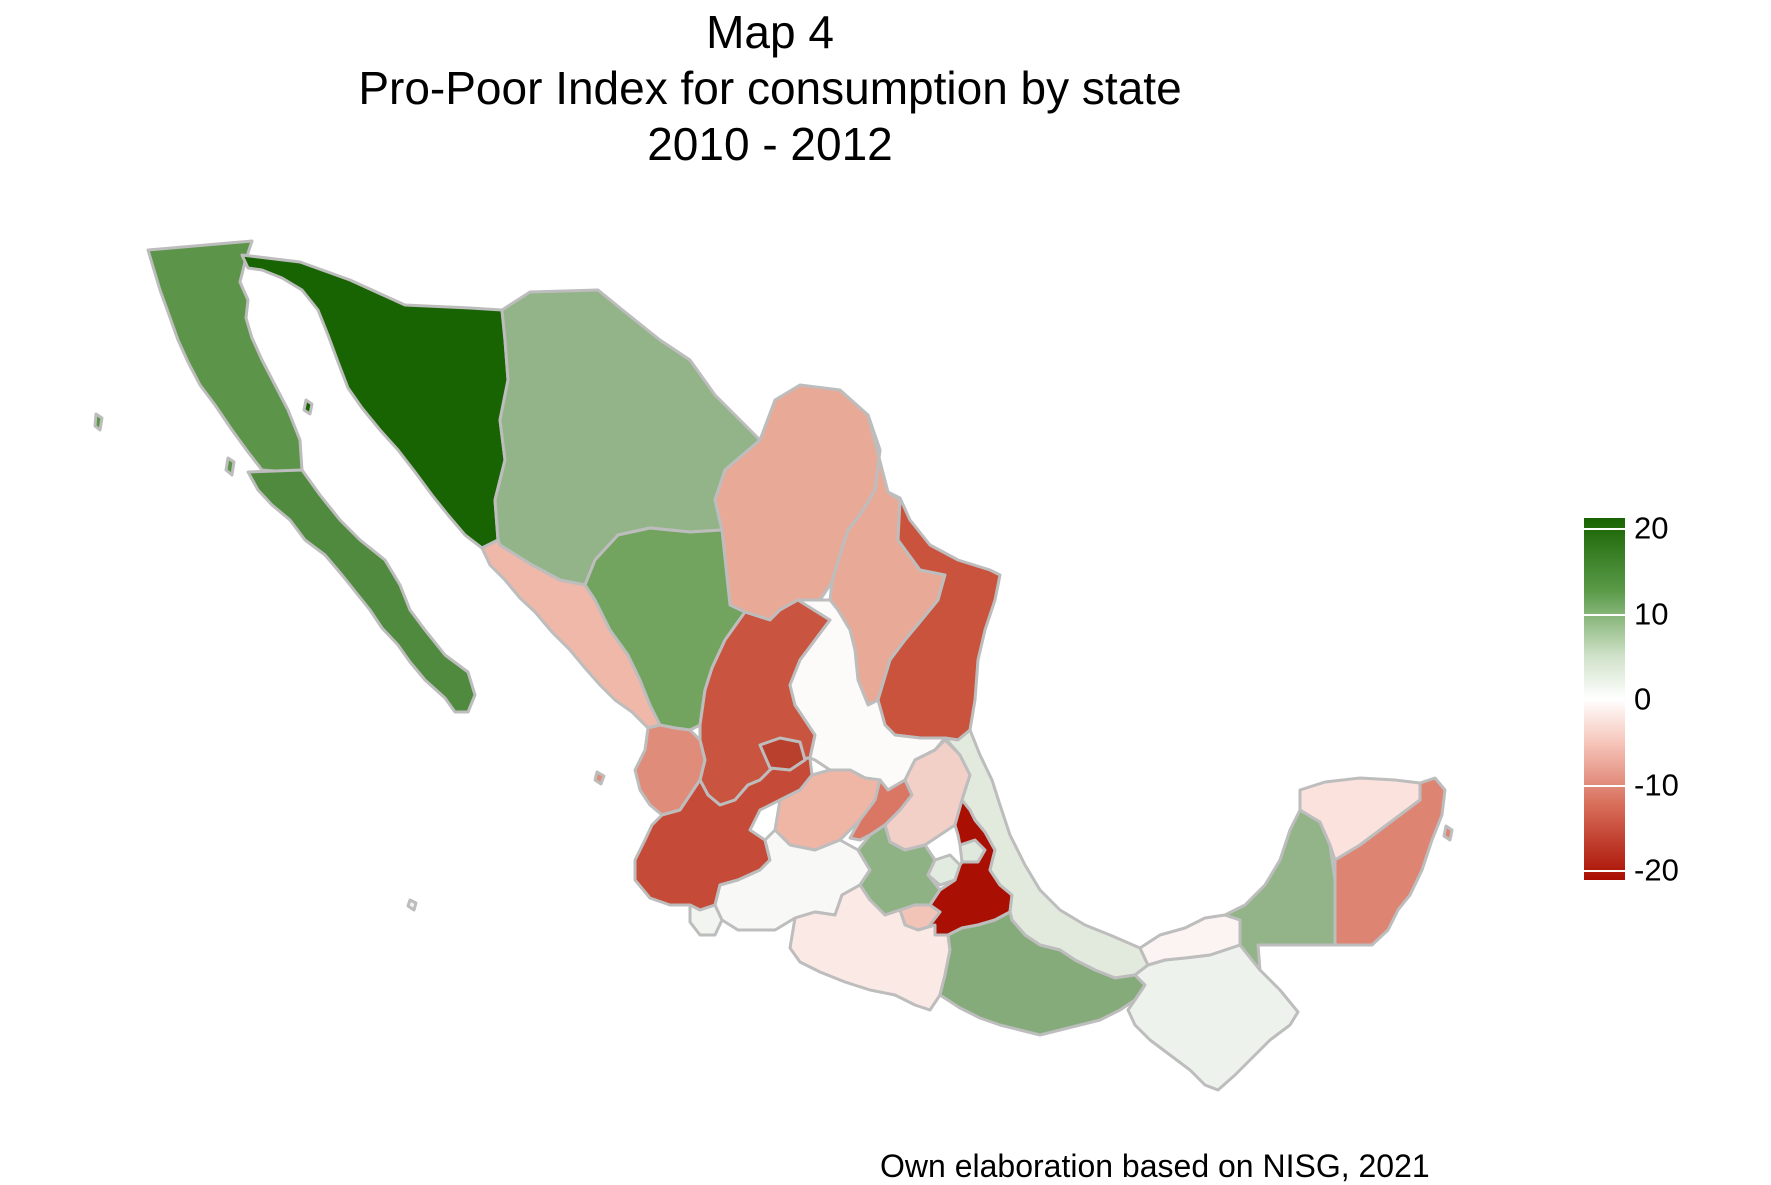  I want to click on island-cedros, so click(230, 466).